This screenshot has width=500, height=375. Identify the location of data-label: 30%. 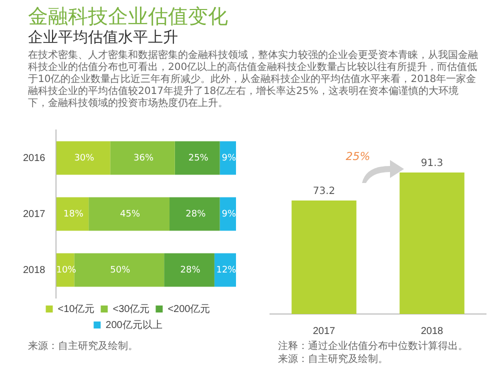
(84, 158).